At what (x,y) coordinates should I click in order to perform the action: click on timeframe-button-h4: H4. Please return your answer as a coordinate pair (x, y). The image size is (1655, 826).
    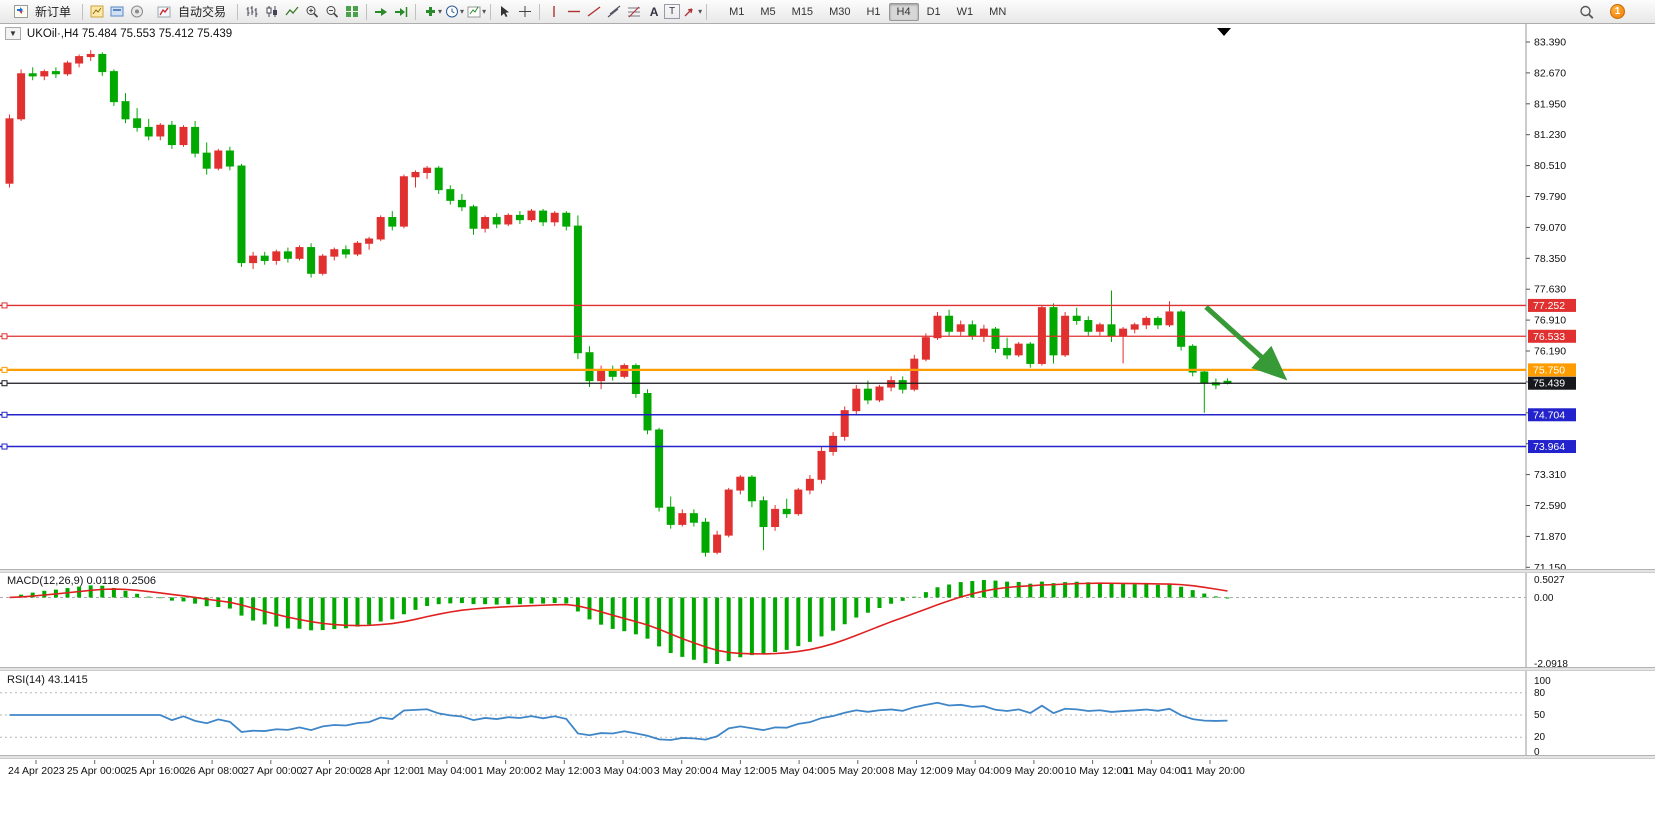
    Looking at the image, I should click on (903, 11).